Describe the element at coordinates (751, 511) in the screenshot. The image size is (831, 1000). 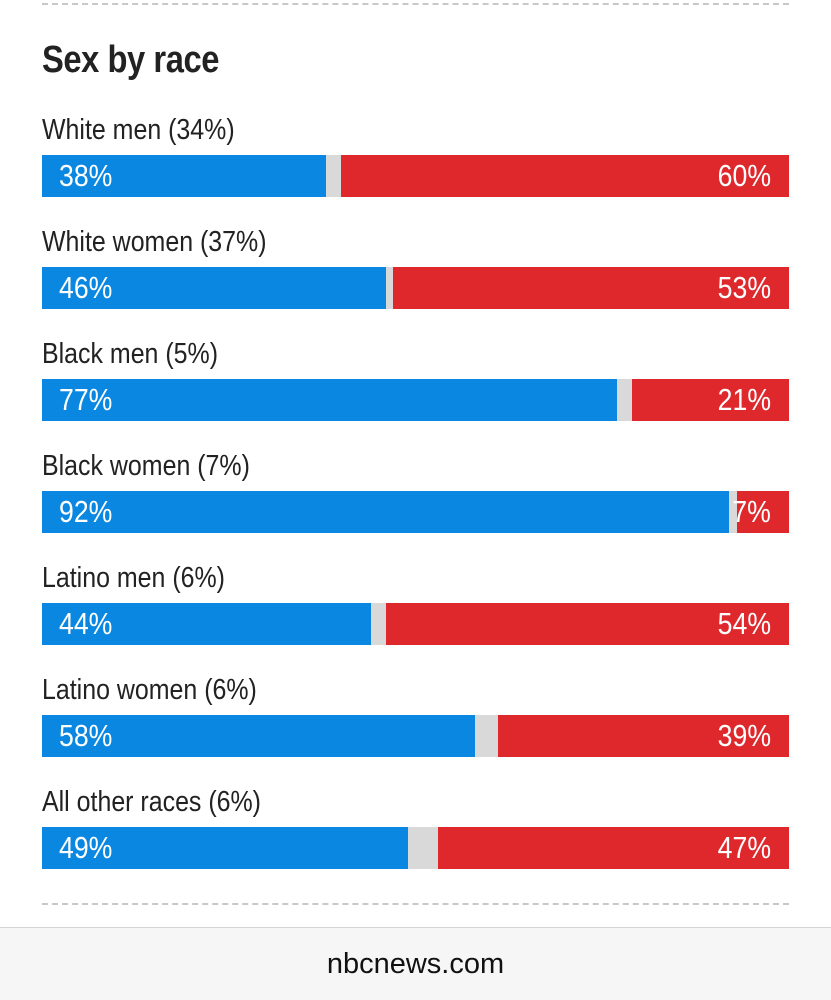
I see `rep-value-label: 7%` at that location.